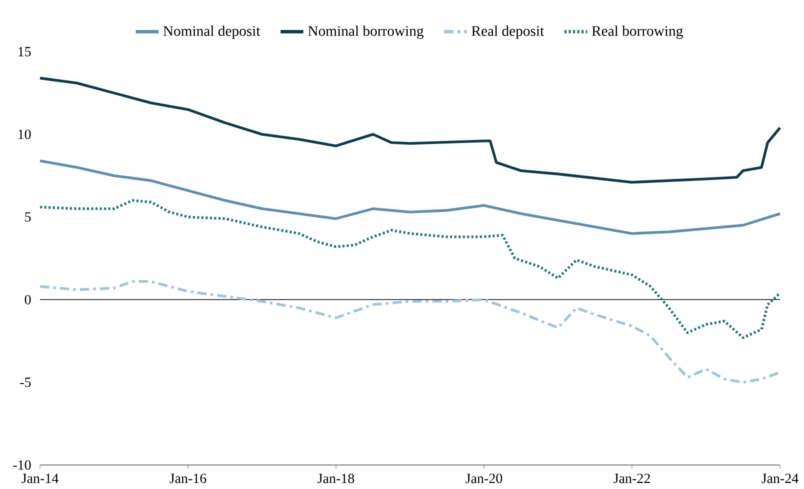 This screenshot has height=489, width=804. Describe the element at coordinates (508, 32) in the screenshot. I see `legend-label: Real deposit` at that location.